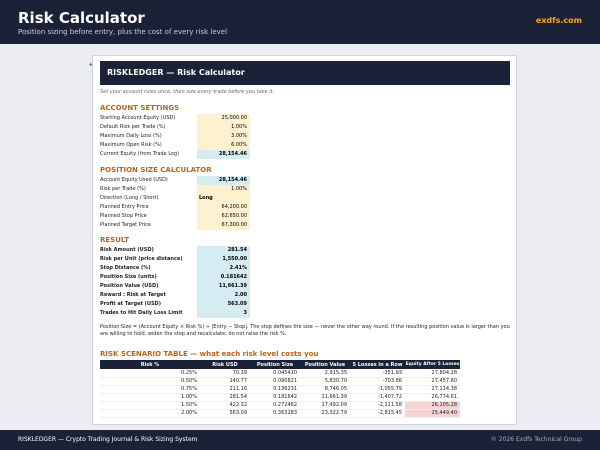  I want to click on table-cell: 0.50%, so click(150, 381).